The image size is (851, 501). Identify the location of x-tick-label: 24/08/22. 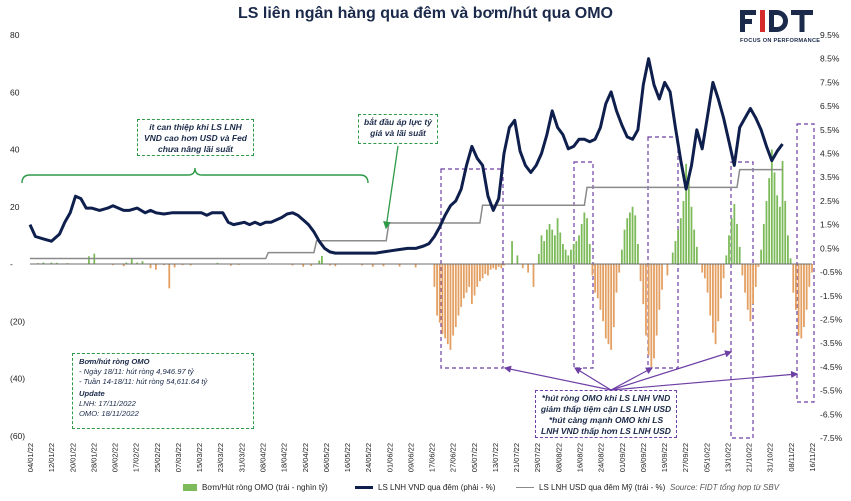
(601, 457).